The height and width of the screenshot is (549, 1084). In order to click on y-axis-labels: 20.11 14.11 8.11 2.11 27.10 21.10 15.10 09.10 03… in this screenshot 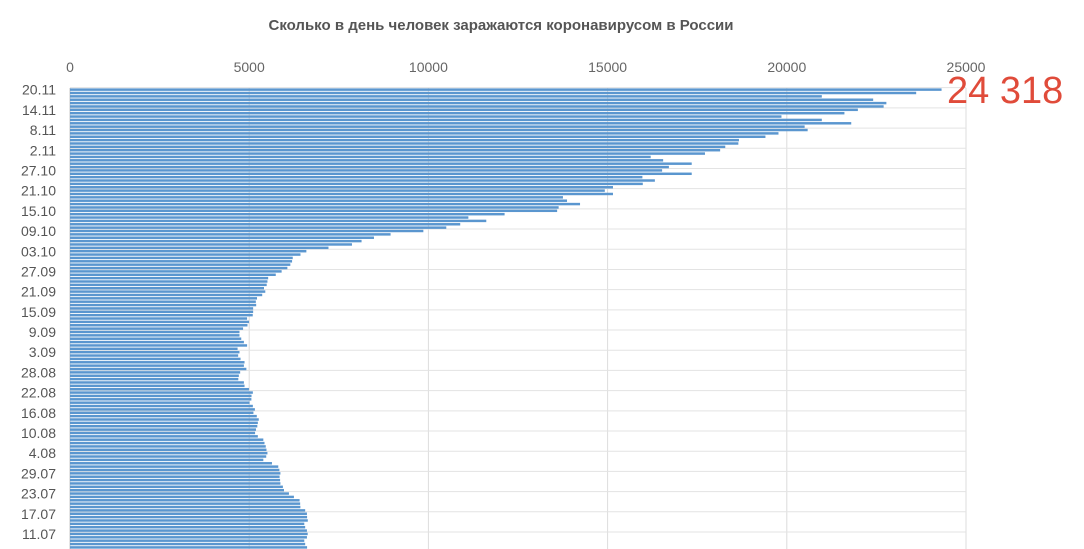, I will do `click(38, 312)`.